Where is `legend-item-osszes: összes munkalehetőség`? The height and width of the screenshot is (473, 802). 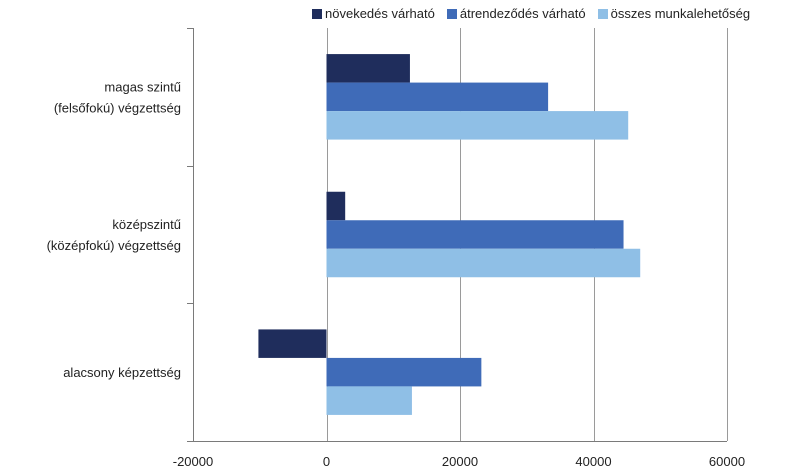
legend-item-osszes: összes munkalehetőség is located at coordinates (674, 13).